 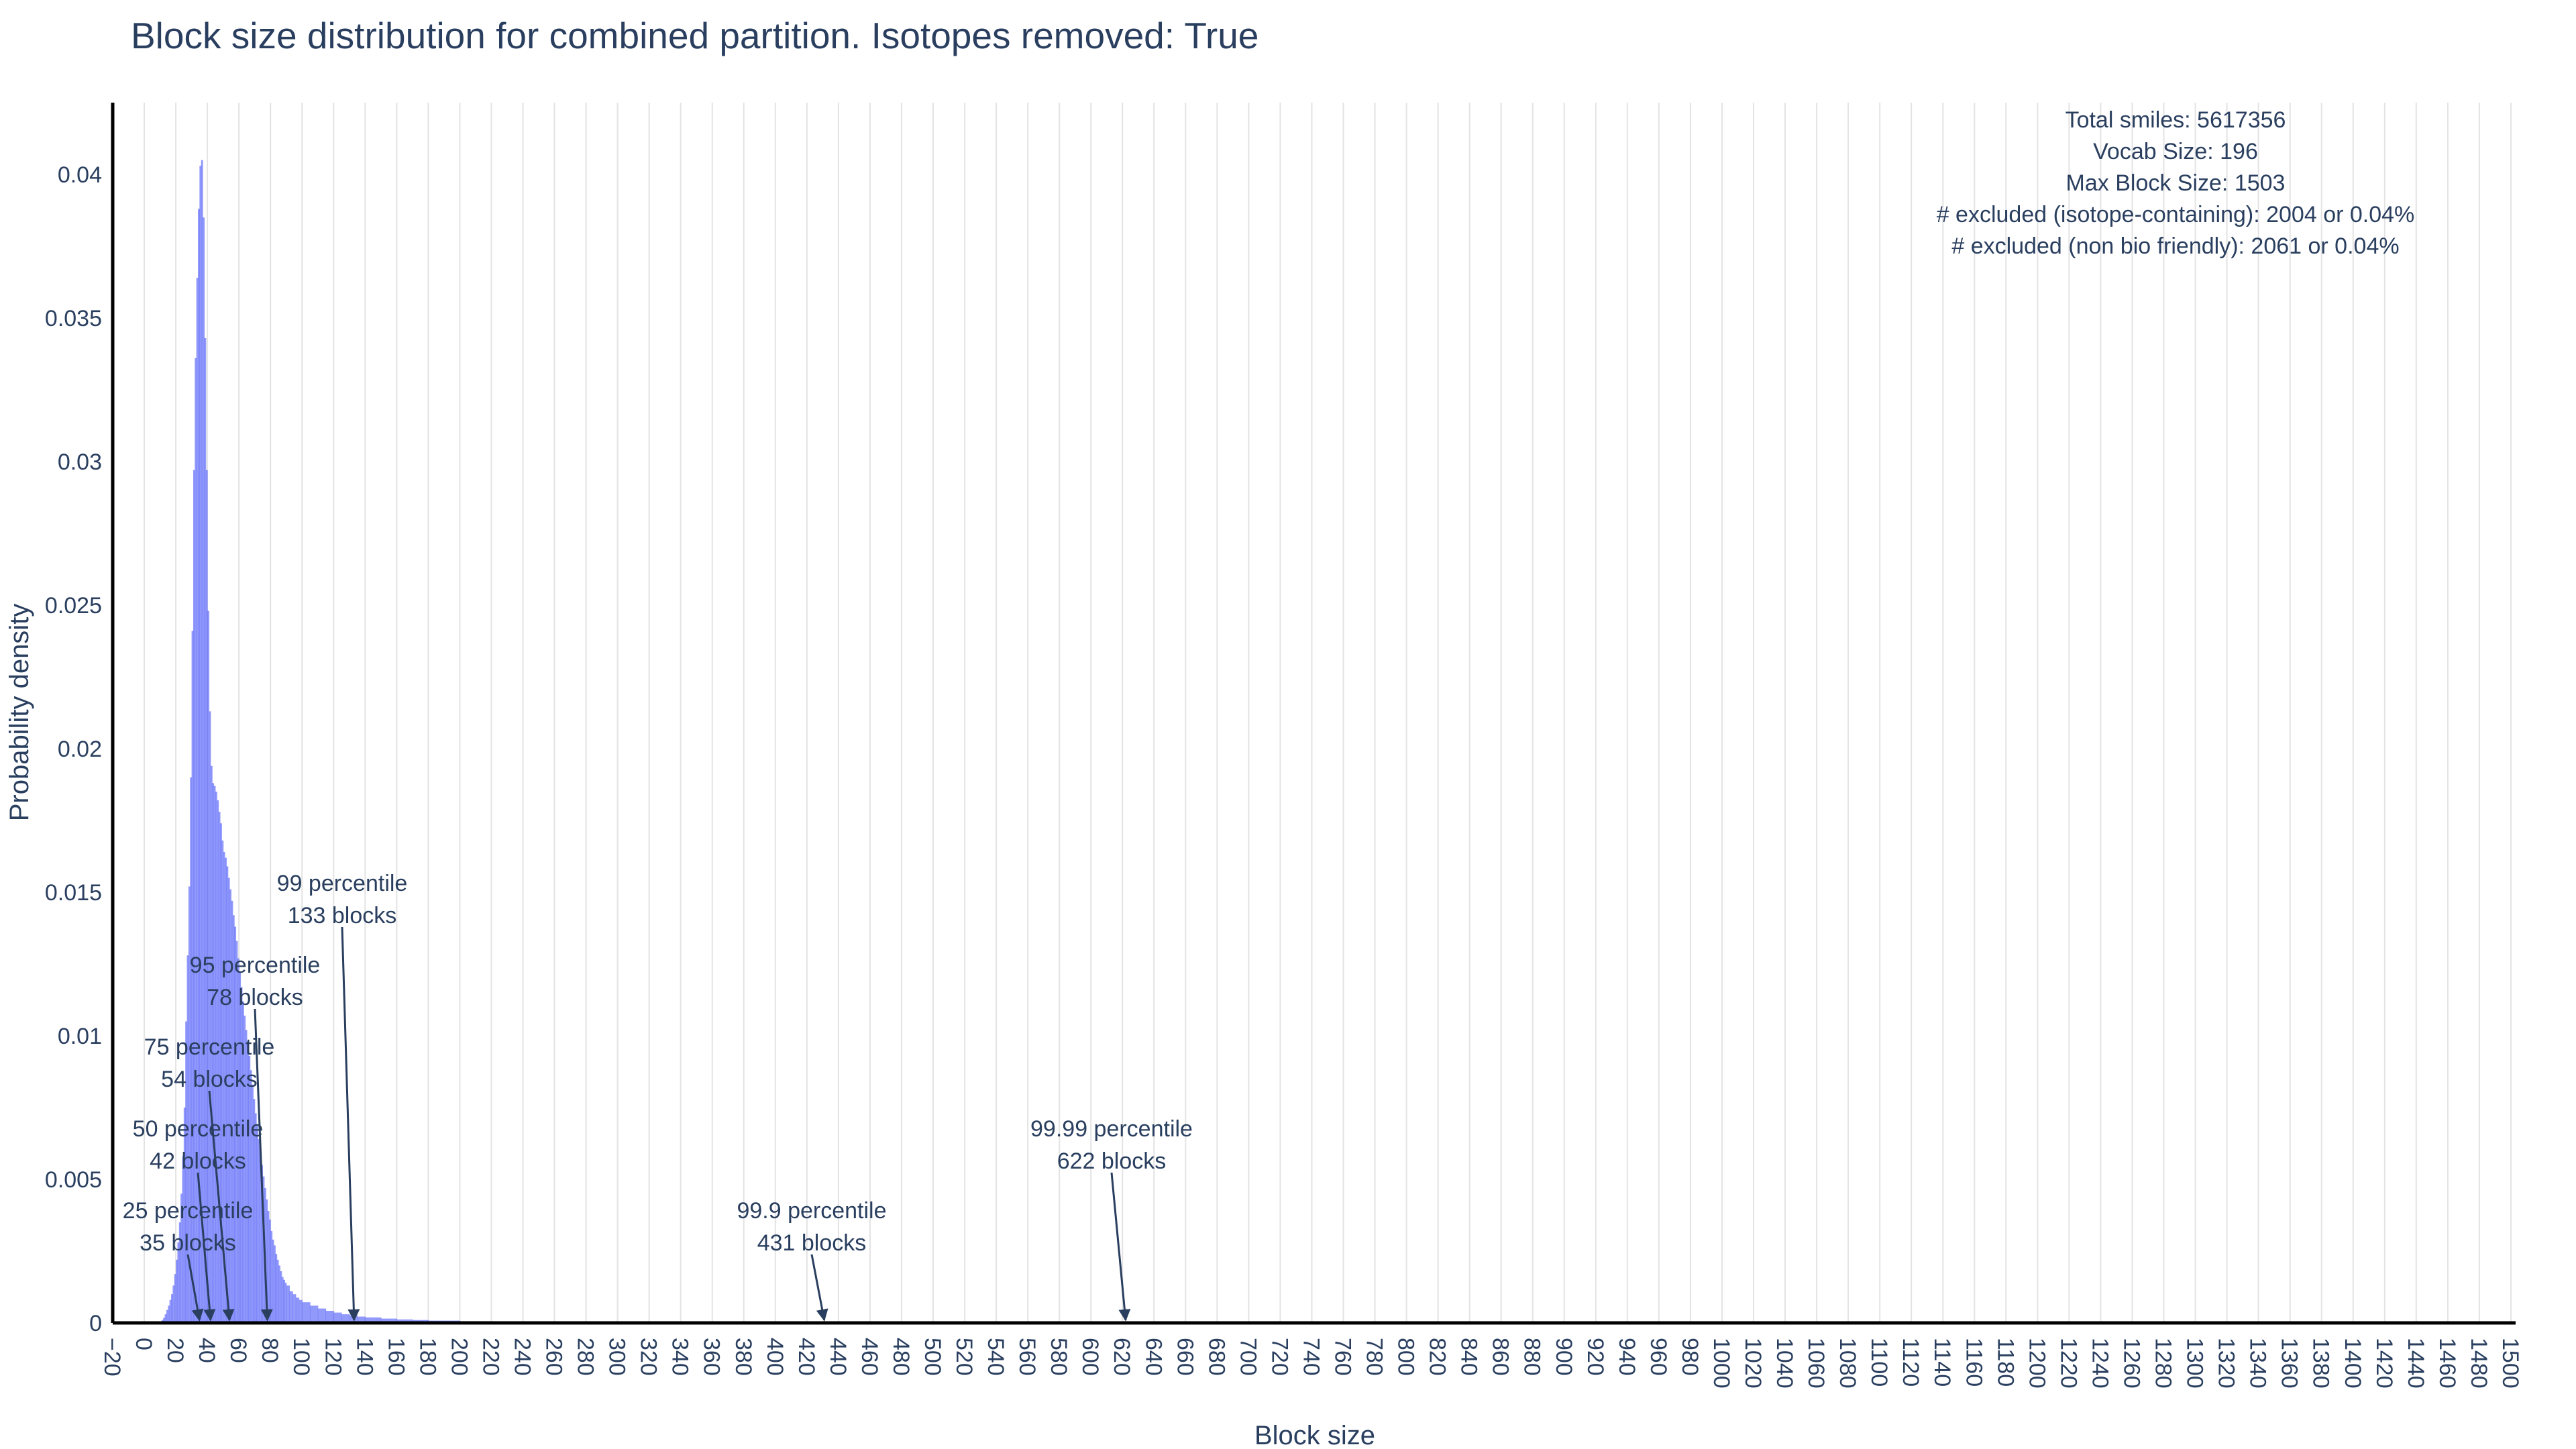 I want to click on x-tick-label: 380, so click(x=743, y=1357).